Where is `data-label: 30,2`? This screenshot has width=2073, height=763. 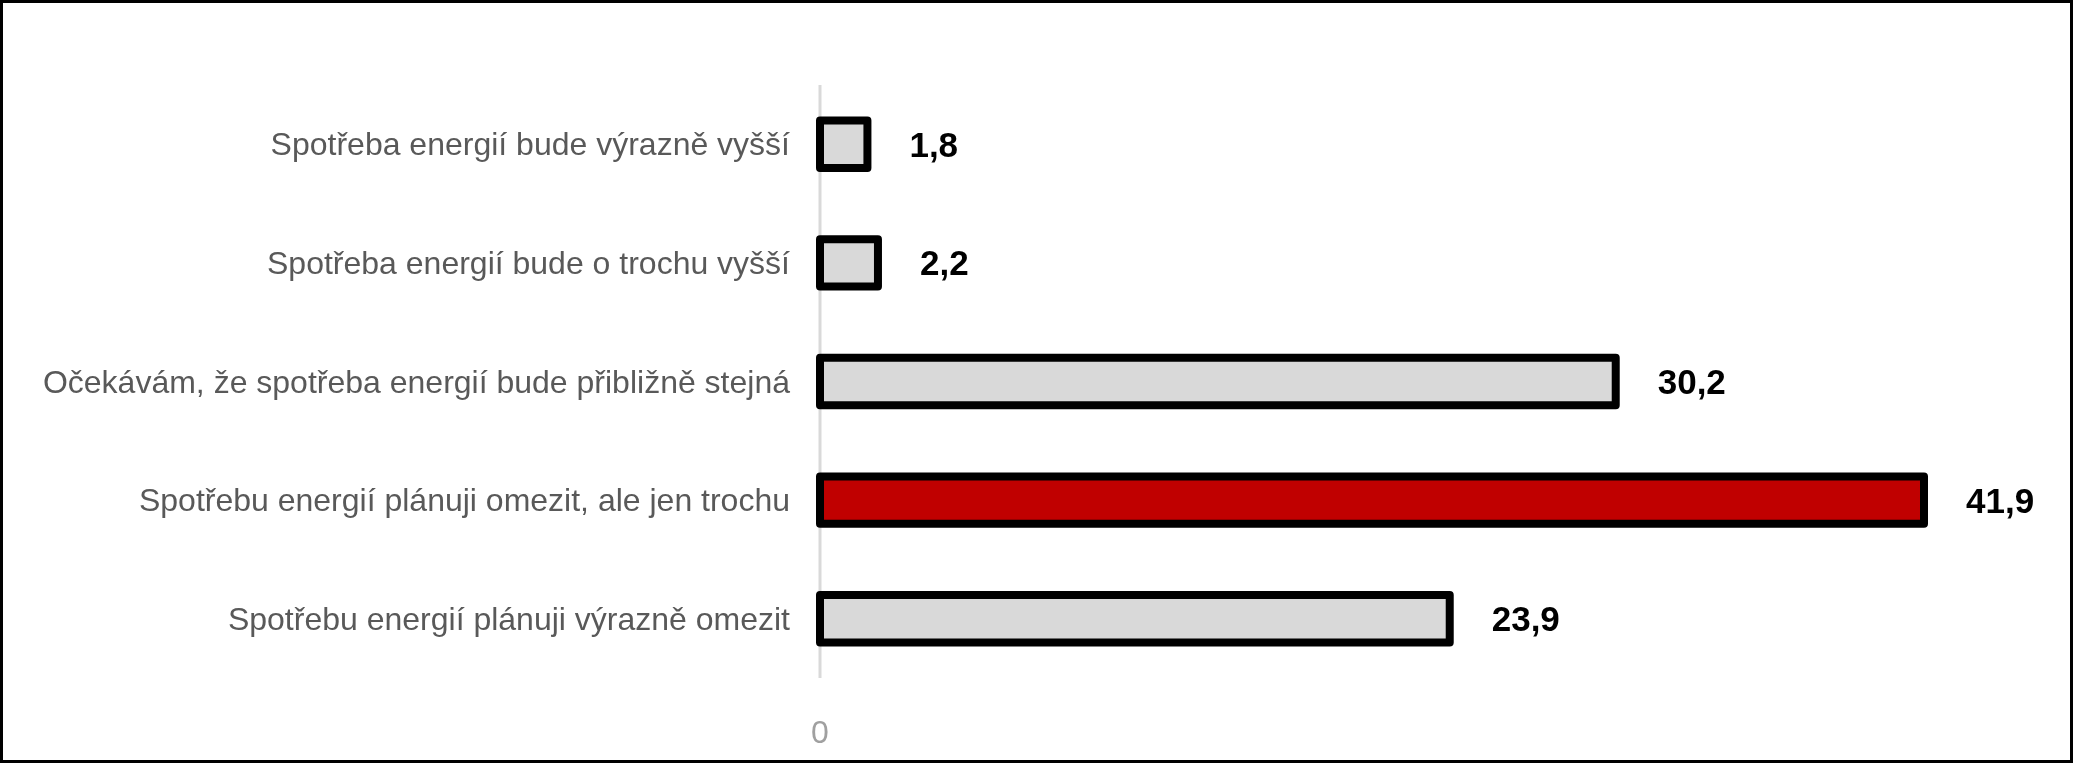
data-label: 30,2 is located at coordinates (1691, 381).